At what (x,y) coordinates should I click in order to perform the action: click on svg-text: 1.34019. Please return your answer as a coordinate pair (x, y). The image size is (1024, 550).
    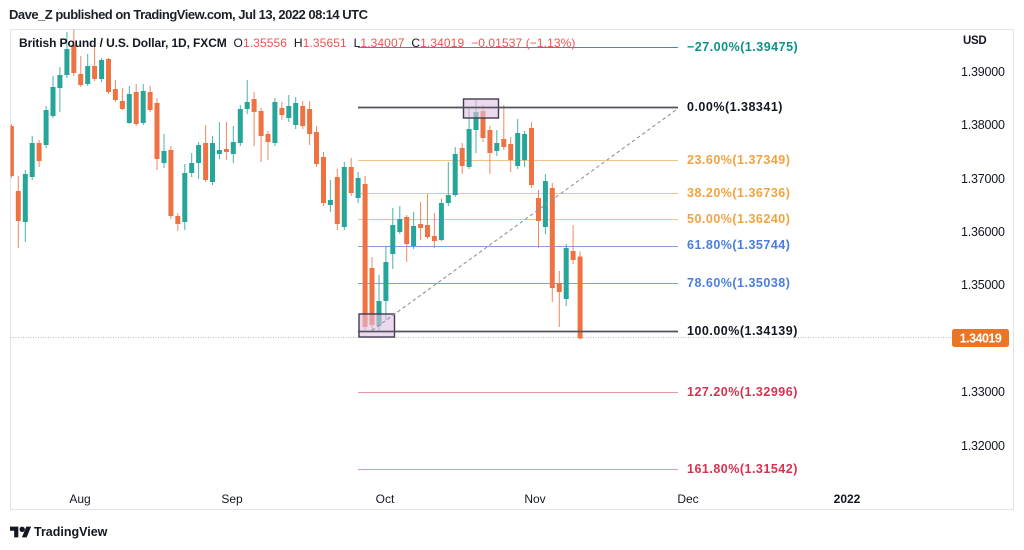
    Looking at the image, I should click on (981, 339).